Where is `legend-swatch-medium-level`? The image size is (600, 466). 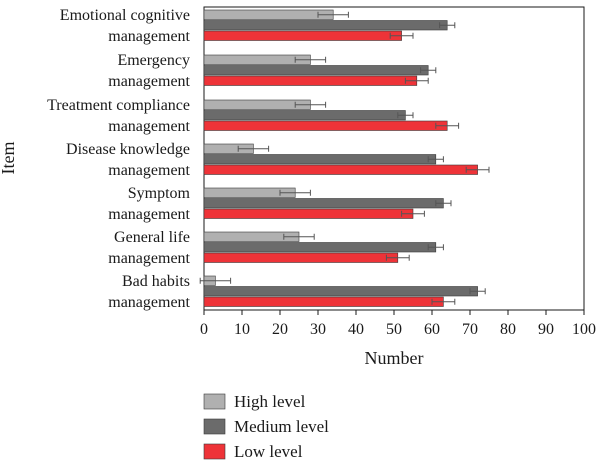 legend-swatch-medium-level is located at coordinates (214, 426).